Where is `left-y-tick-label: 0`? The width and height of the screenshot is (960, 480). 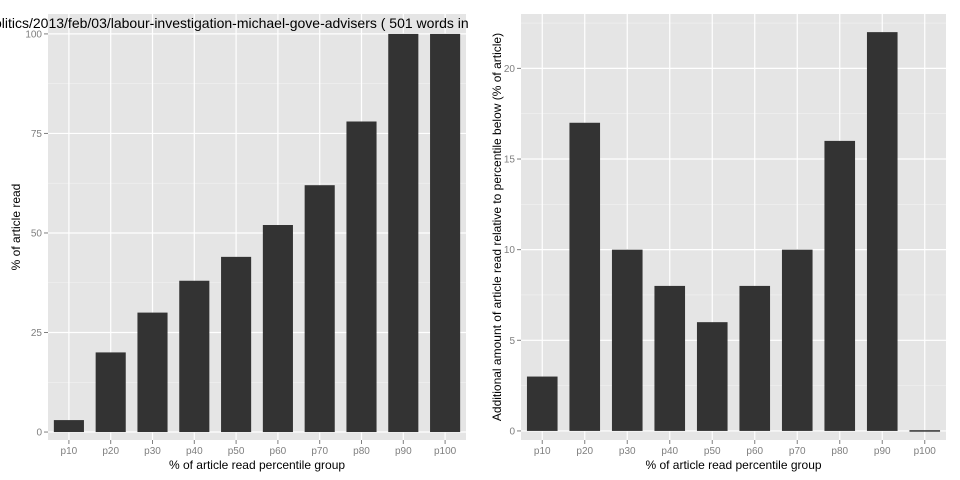 left-y-tick-label: 0 is located at coordinates (39, 433).